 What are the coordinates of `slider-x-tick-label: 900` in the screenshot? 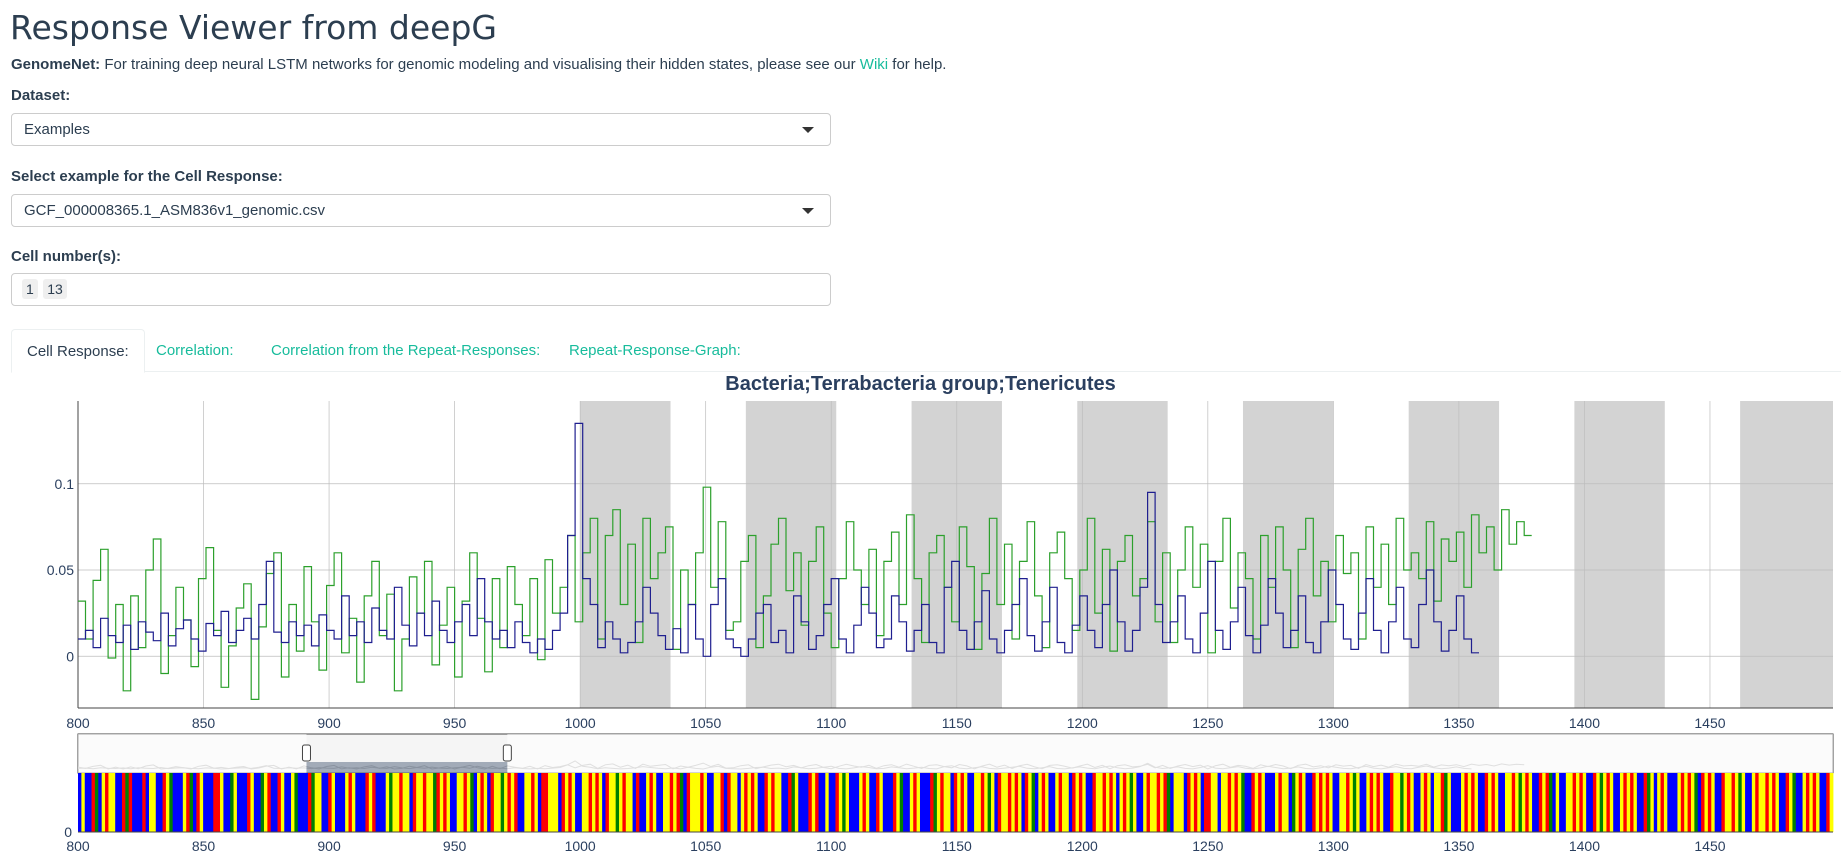 It's located at (329, 846).